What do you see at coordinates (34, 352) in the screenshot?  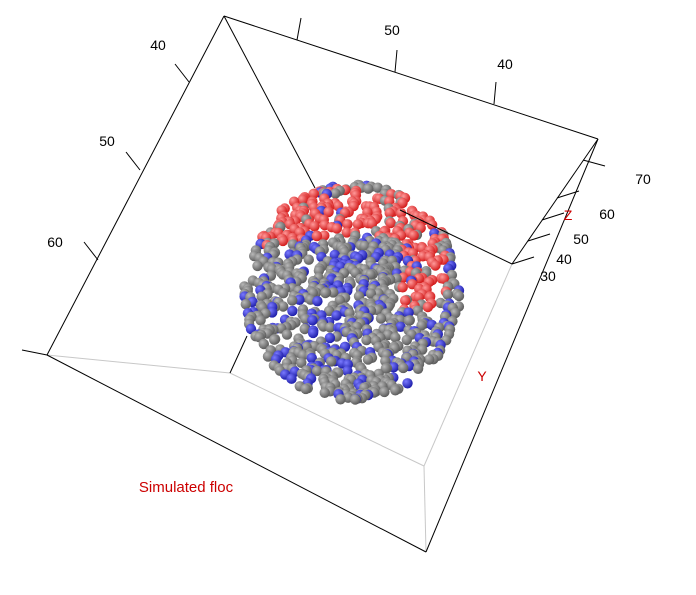 I see `x-tick-mark-left` at bounding box center [34, 352].